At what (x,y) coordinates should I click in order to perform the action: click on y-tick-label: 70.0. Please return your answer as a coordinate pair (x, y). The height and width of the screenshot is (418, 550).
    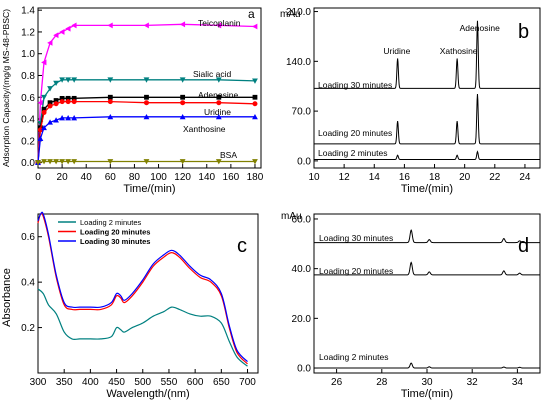
    Looking at the image, I should click on (302, 112).